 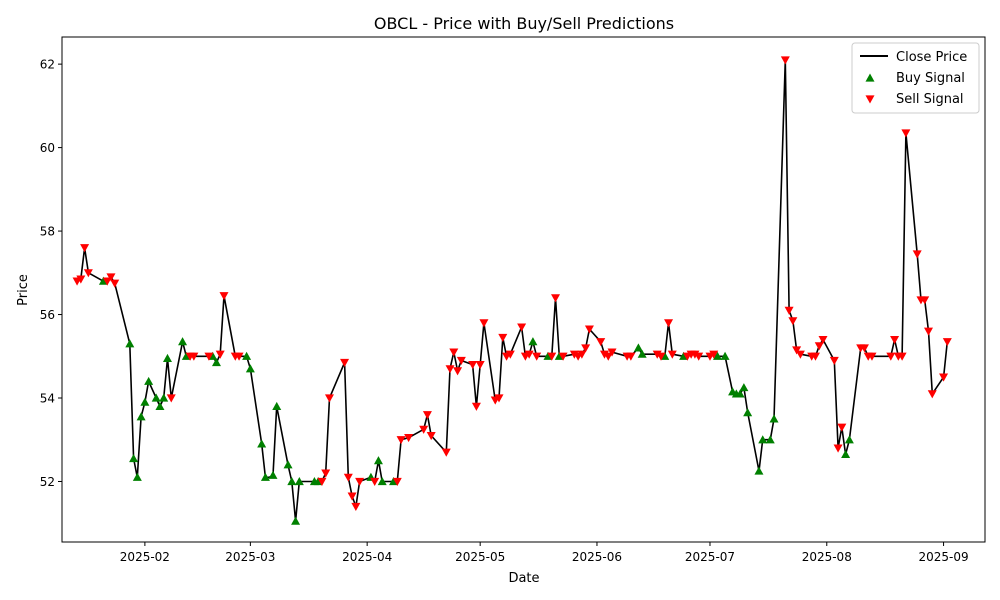 What do you see at coordinates (931, 57) in the screenshot?
I see `legend-label: Close Price` at bounding box center [931, 57].